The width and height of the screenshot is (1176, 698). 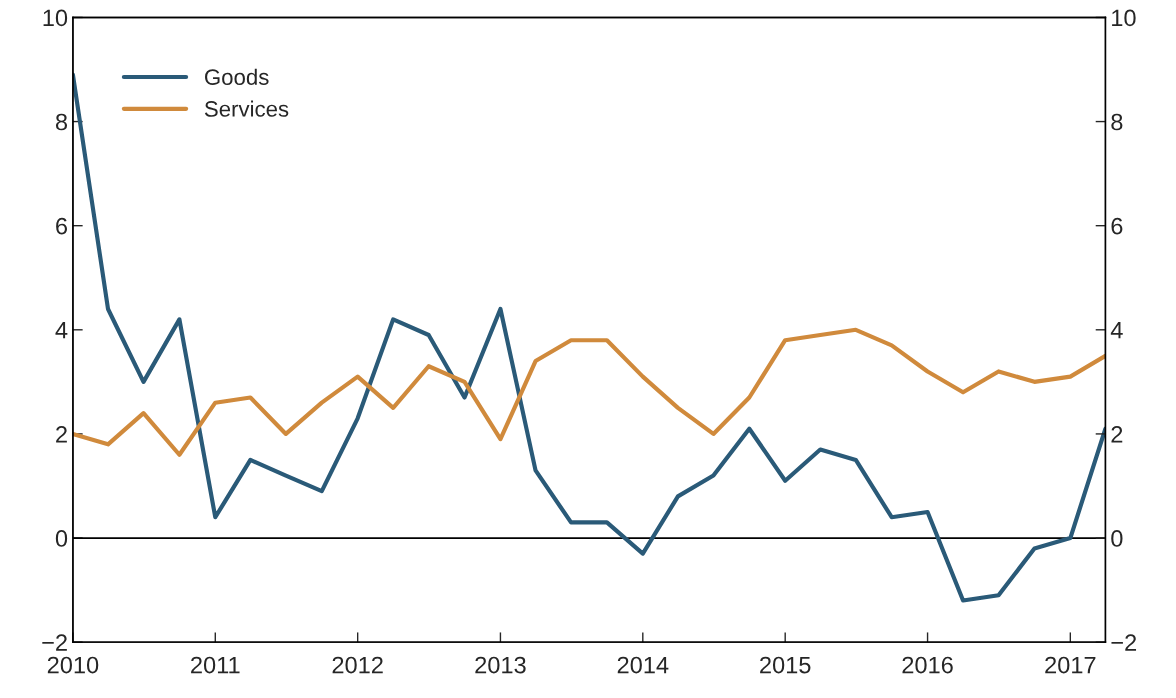 I want to click on y2-tick-label: 10, so click(x=1124, y=18).